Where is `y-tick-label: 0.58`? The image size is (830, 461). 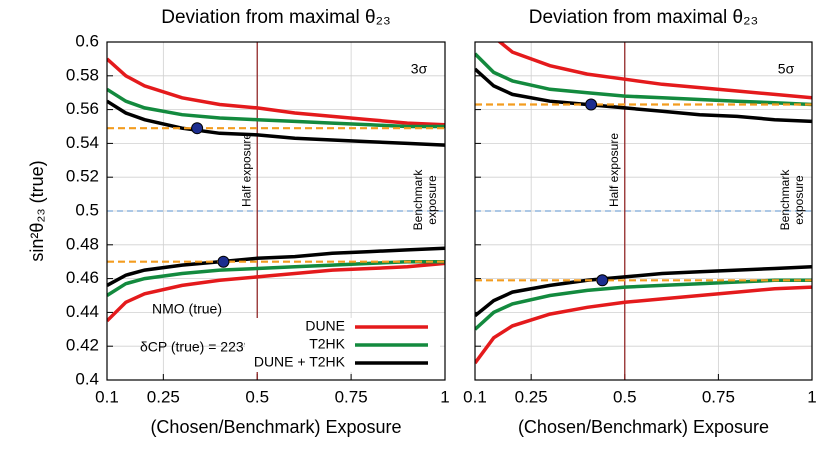 y-tick-label: 0.58 is located at coordinates (82, 74).